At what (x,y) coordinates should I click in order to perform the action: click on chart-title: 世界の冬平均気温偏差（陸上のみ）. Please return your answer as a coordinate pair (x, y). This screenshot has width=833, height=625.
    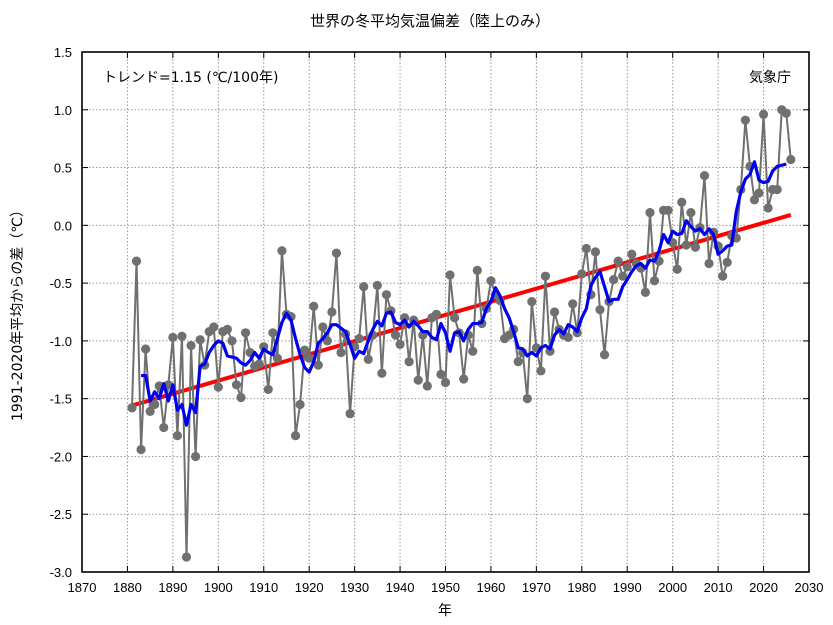
    Looking at the image, I should click on (430, 21).